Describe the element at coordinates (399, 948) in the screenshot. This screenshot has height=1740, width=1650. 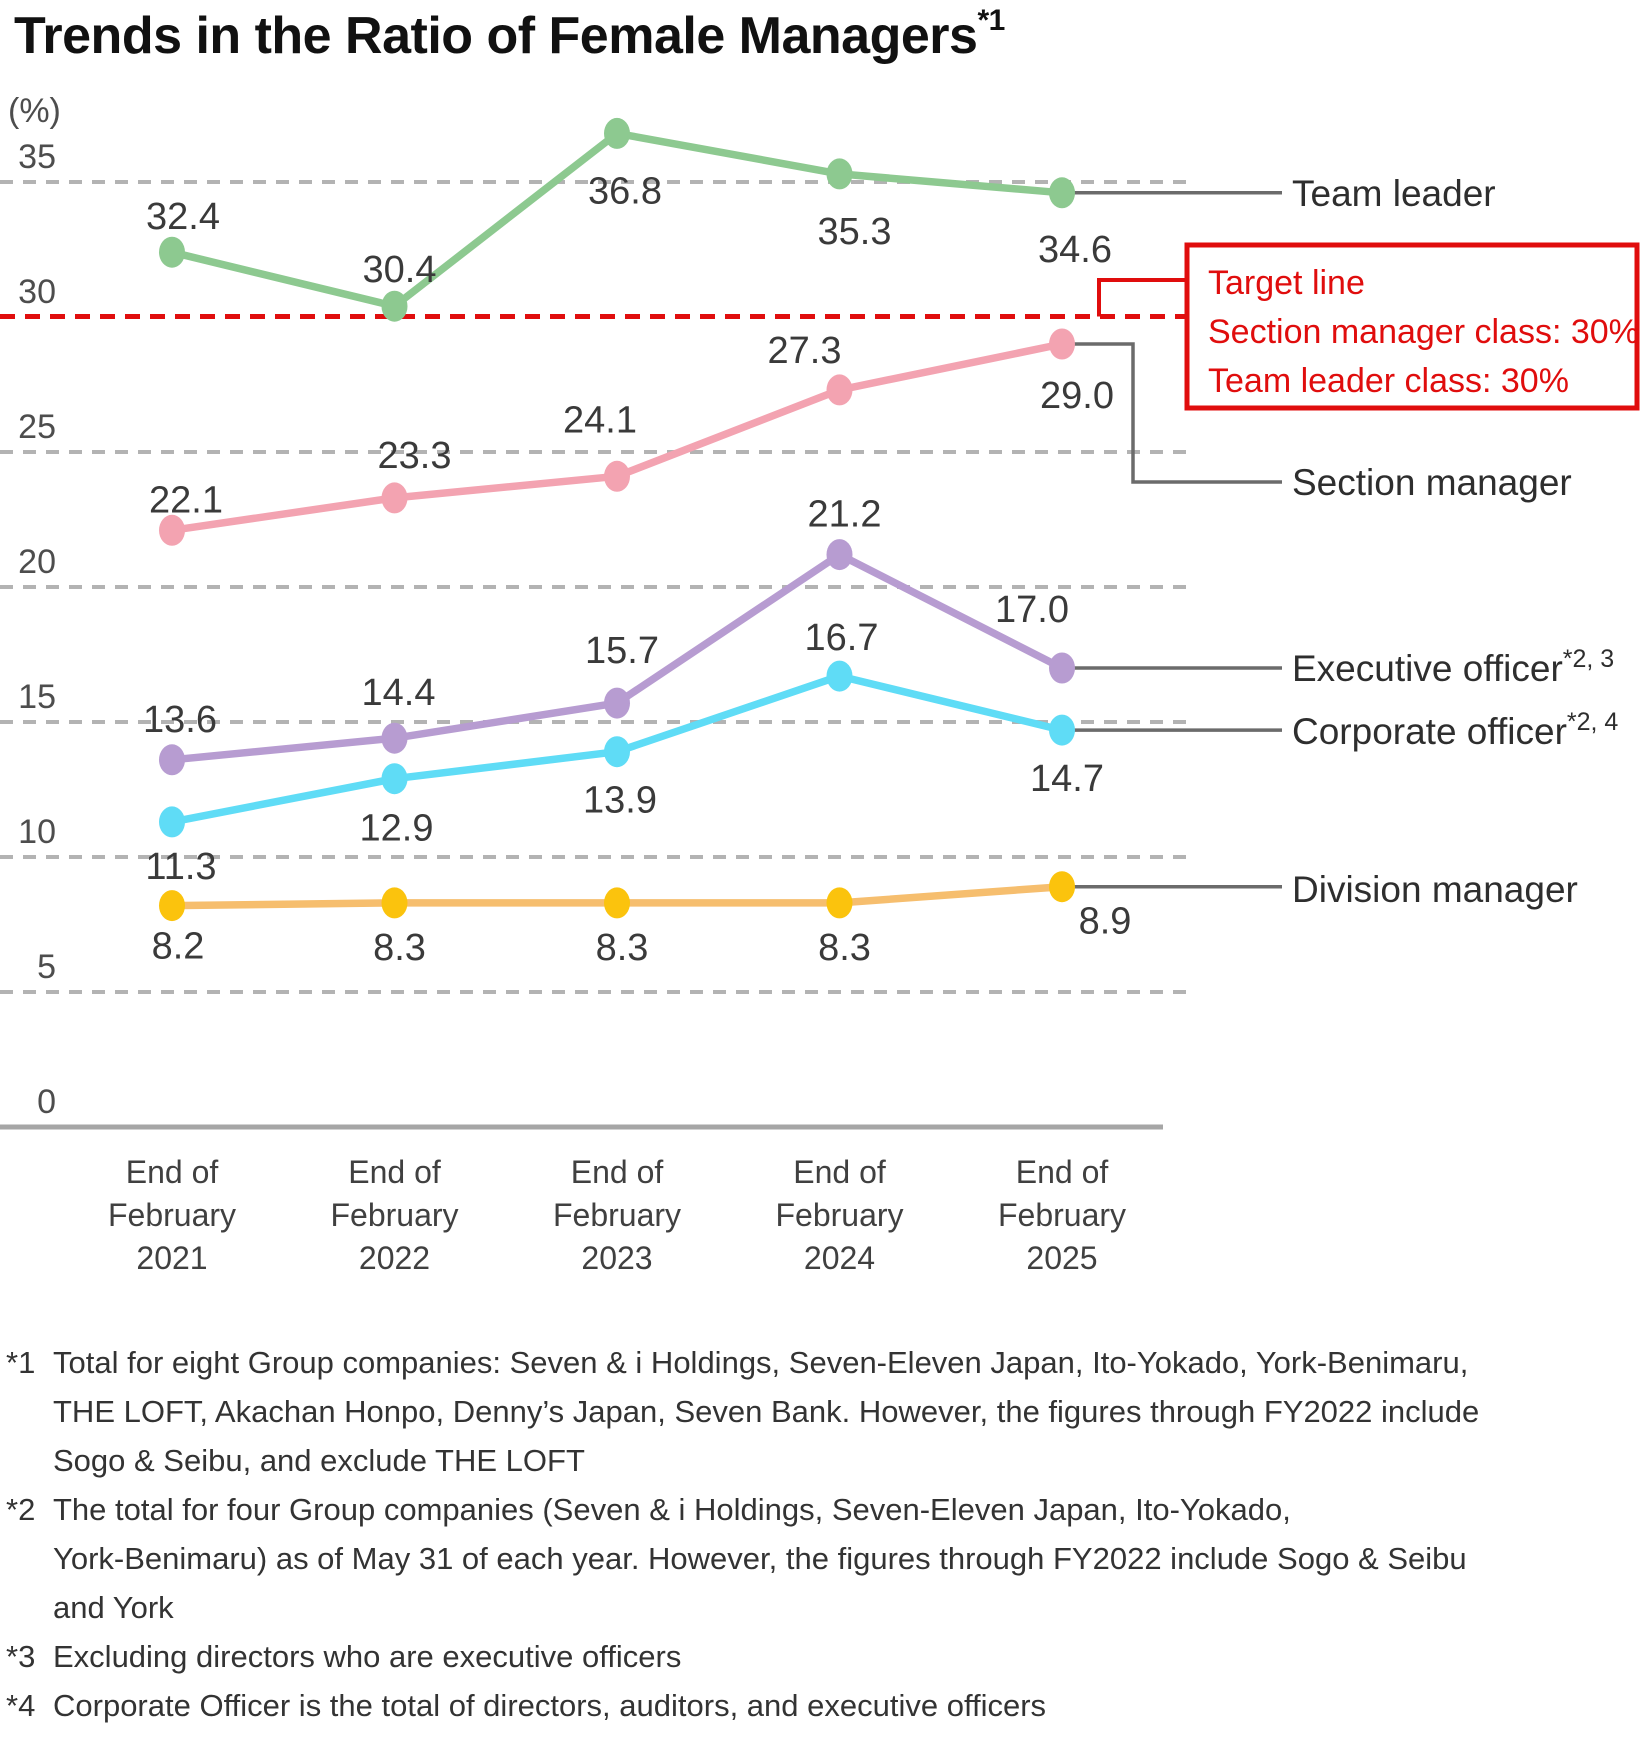
I see `data-label-division_manager-2: 8.3` at that location.